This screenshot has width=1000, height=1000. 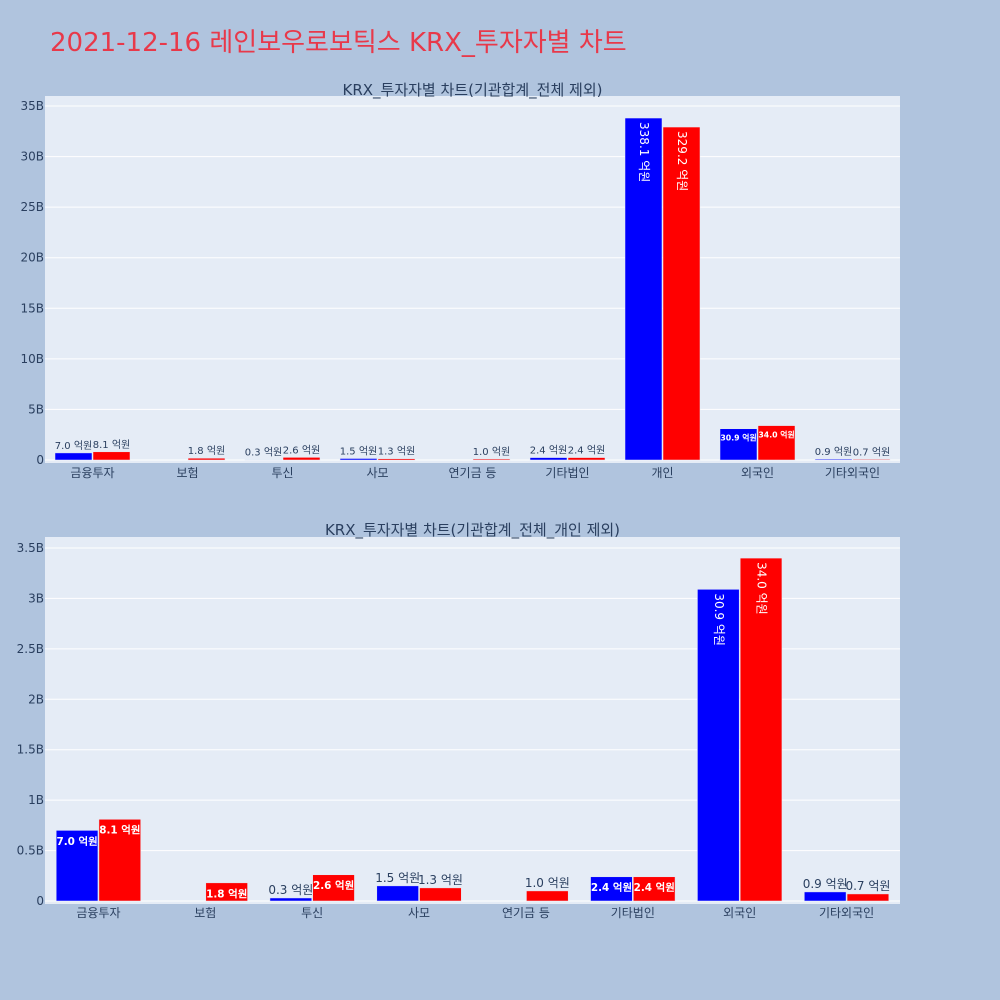 What do you see at coordinates (30, 750) in the screenshot?
I see `y-tick-label: 1.5B` at bounding box center [30, 750].